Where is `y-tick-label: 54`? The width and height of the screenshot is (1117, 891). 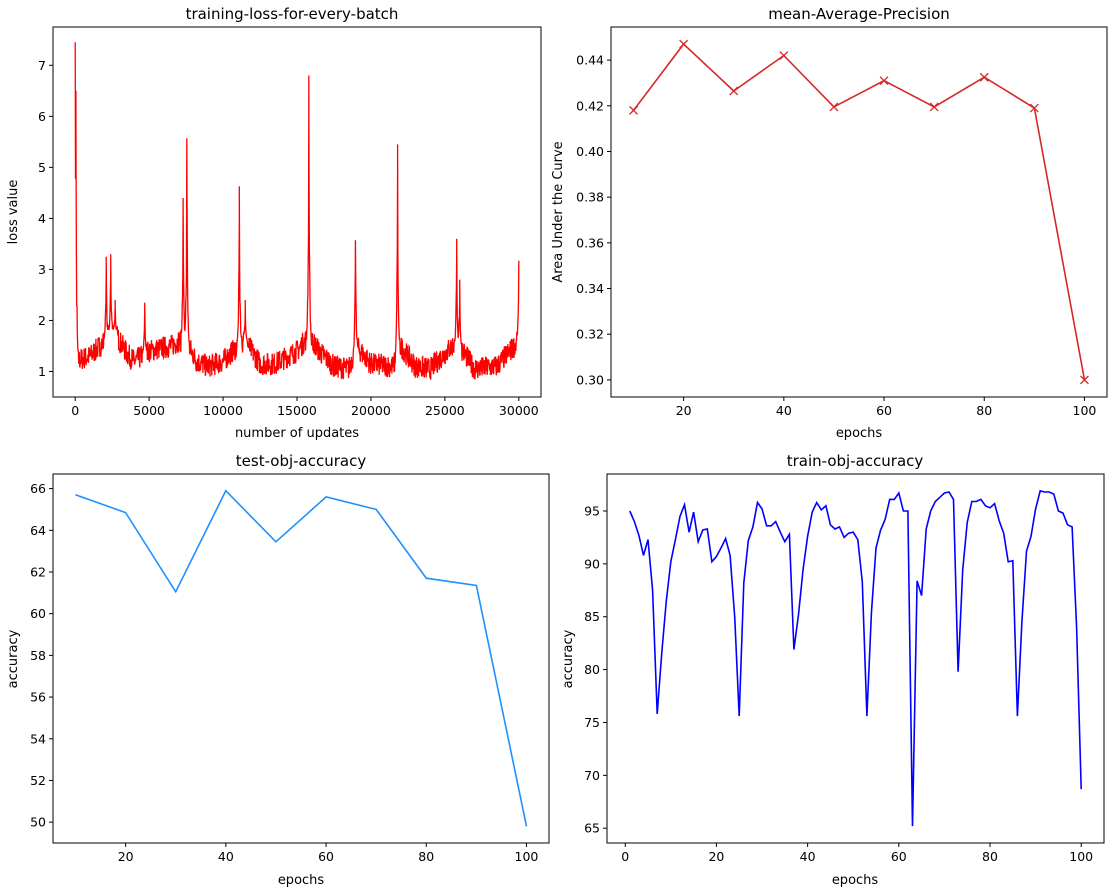 y-tick-label: 54 is located at coordinates (38, 738).